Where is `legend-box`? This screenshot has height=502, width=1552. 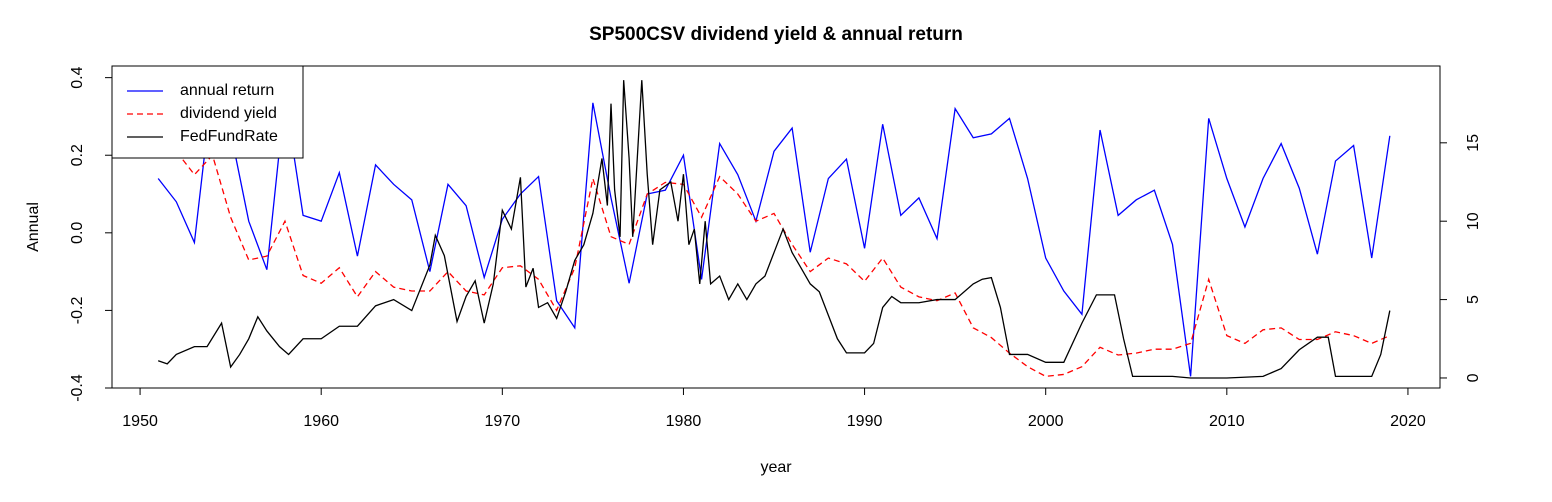
legend-box is located at coordinates (207, 112).